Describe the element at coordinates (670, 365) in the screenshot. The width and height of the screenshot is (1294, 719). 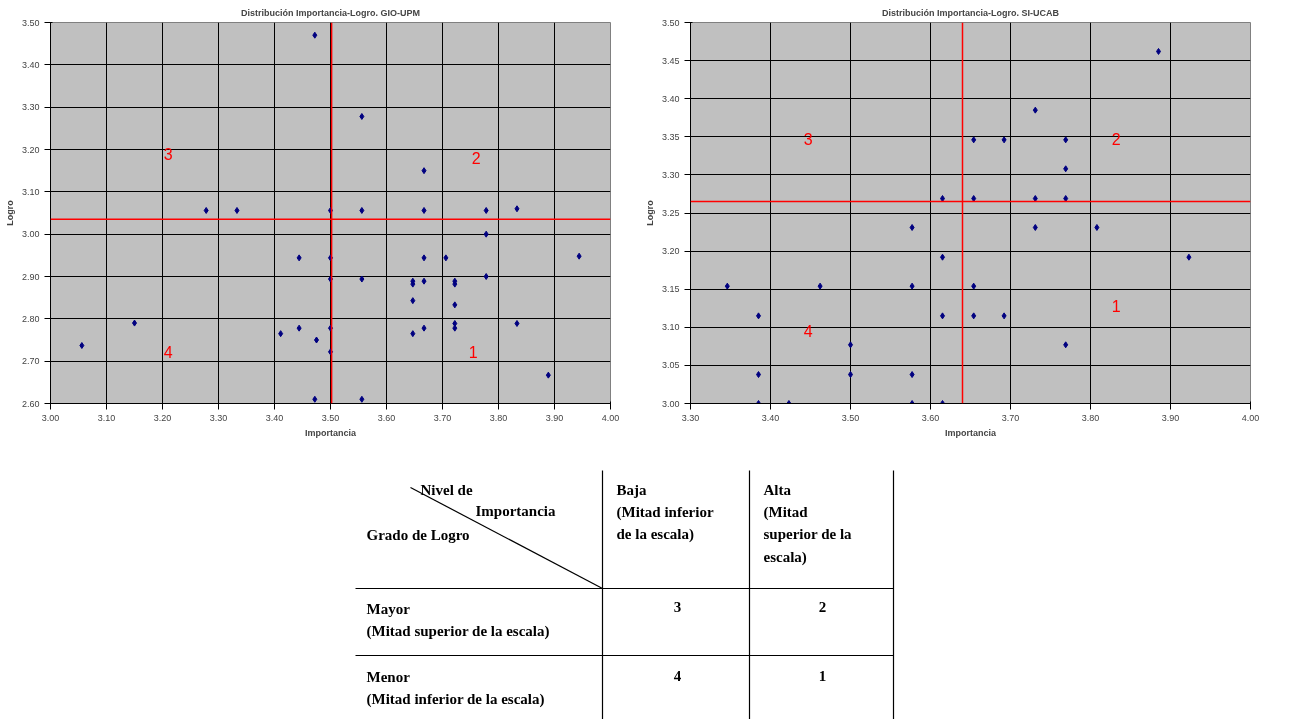
I see `y-tick-label: 3.05` at that location.